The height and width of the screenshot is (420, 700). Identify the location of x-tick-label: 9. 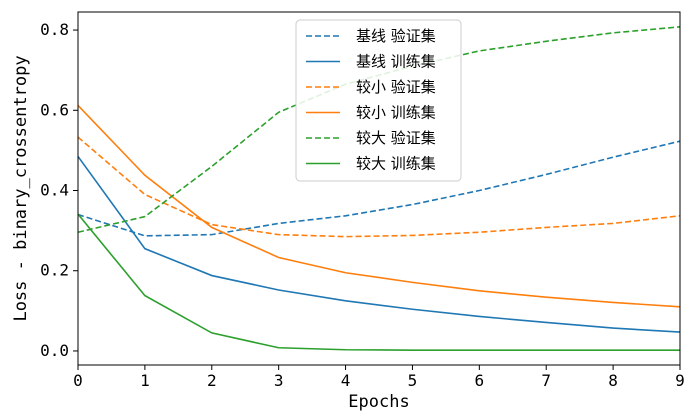
(680, 380).